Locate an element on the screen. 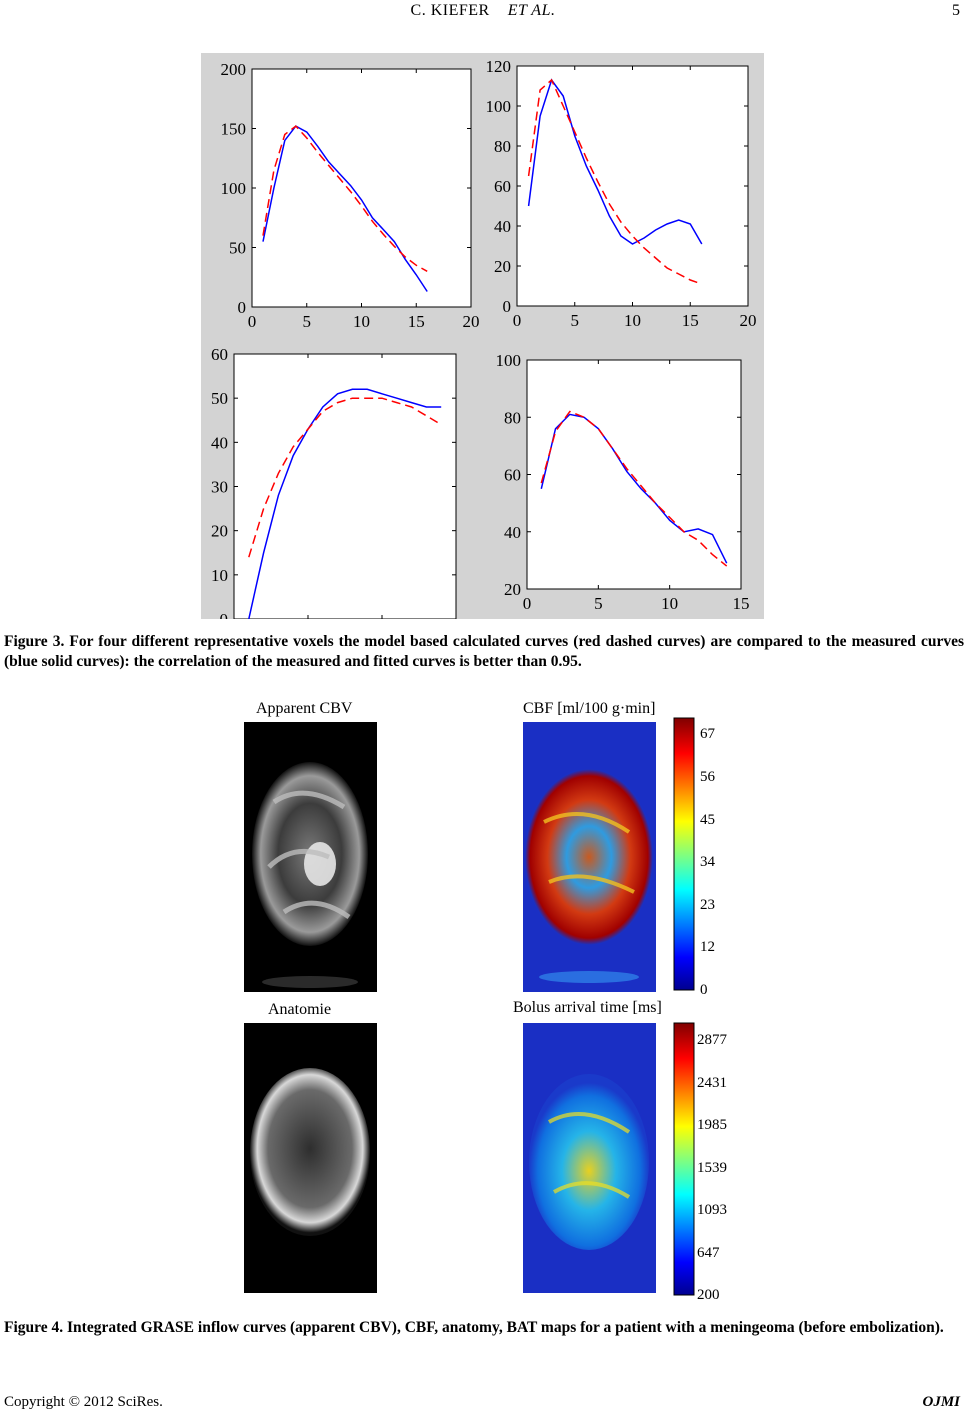 This screenshot has width=966, height=1414. cbf-tick: 45 is located at coordinates (707, 820).